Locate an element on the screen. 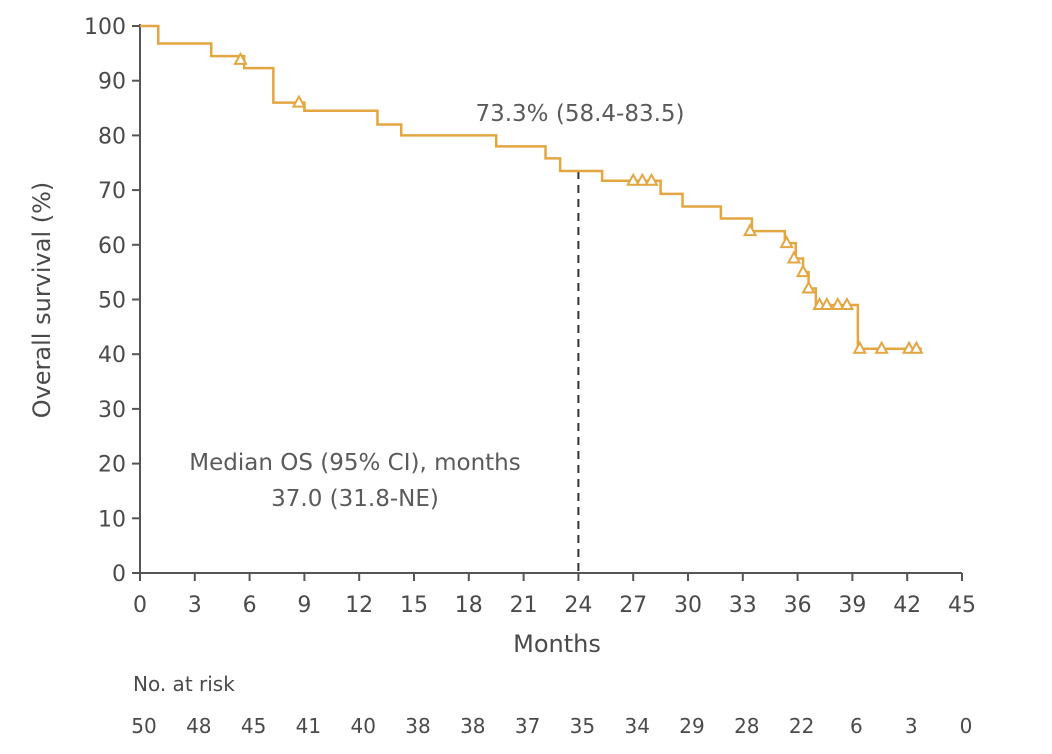 The height and width of the screenshot is (754, 1052). x-tick-label: 24 is located at coordinates (578, 605).